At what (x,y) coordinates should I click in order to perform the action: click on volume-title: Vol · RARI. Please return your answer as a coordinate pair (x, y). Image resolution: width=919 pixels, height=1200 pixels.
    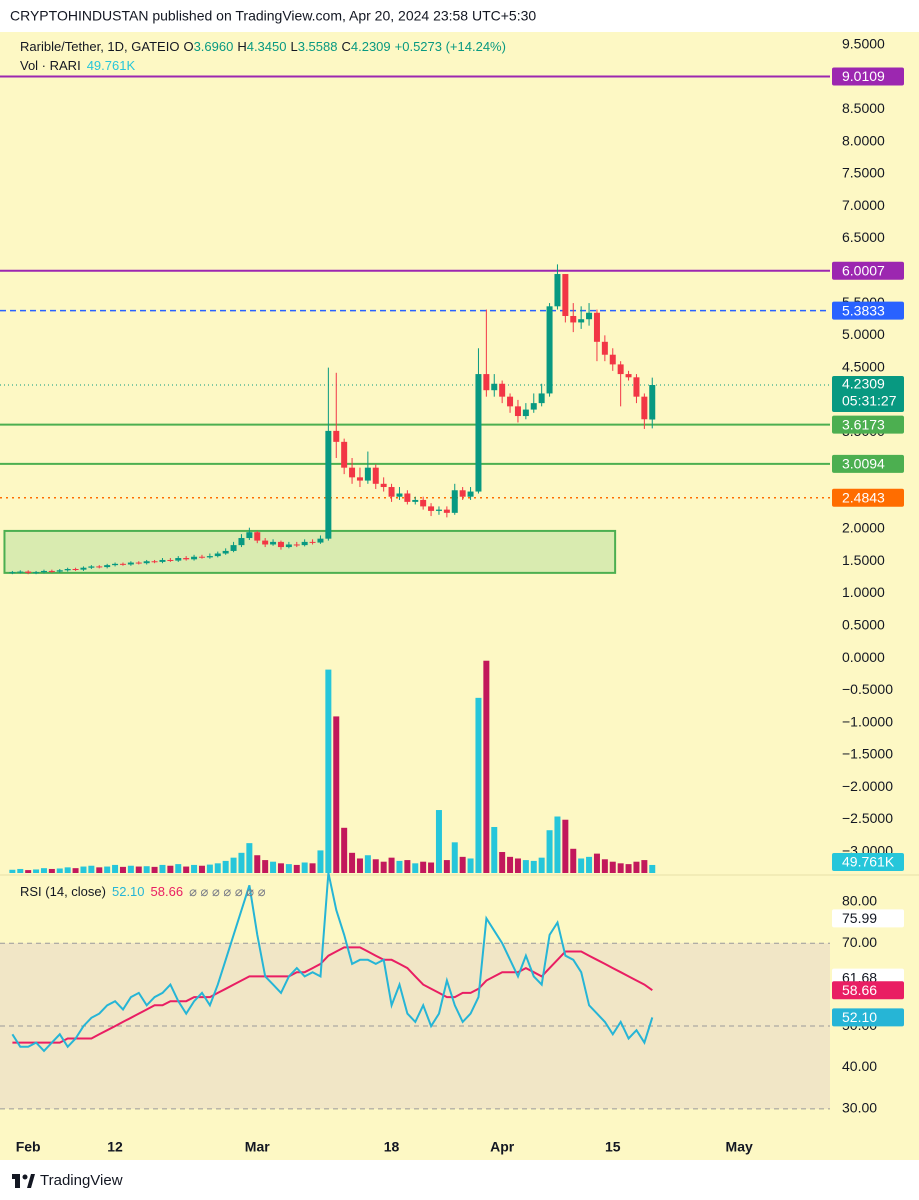
    Looking at the image, I should click on (50, 65).